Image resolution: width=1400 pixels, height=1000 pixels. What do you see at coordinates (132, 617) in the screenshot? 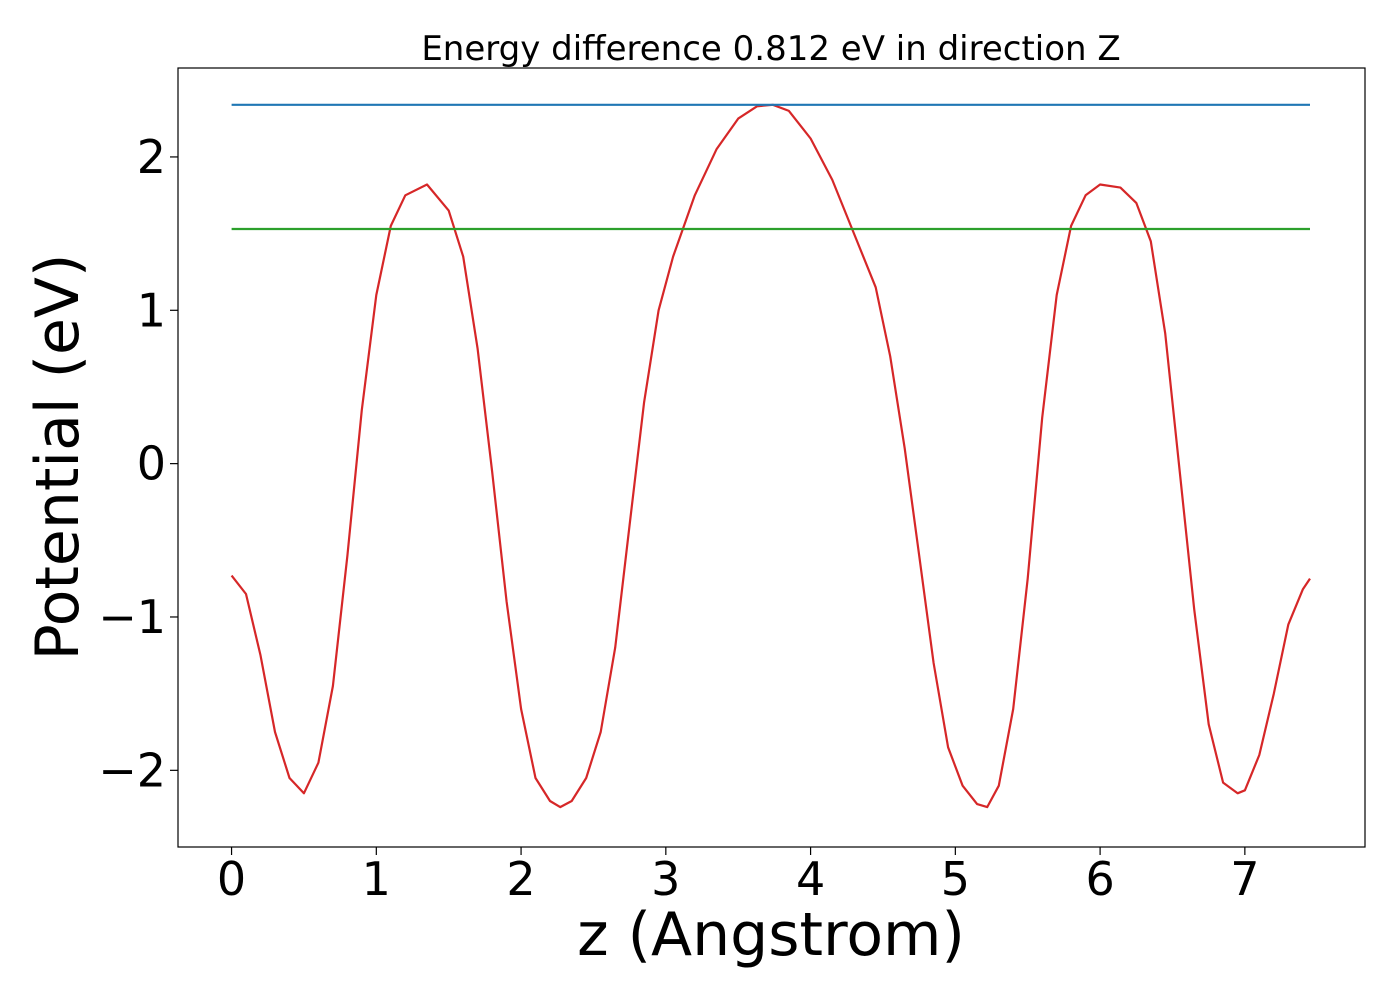
I see `y-tick-label: −1` at bounding box center [132, 617].